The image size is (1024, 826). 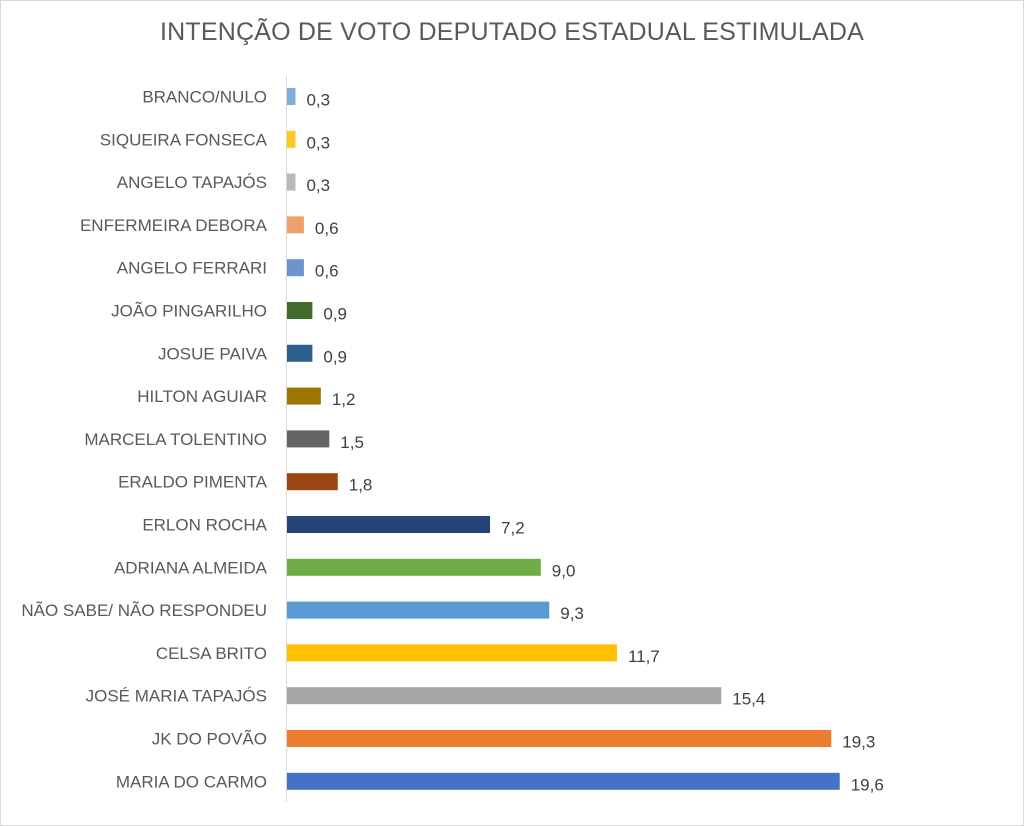 What do you see at coordinates (174, 225) in the screenshot?
I see `category-label-3: ENFERMEIRA DEBORA` at bounding box center [174, 225].